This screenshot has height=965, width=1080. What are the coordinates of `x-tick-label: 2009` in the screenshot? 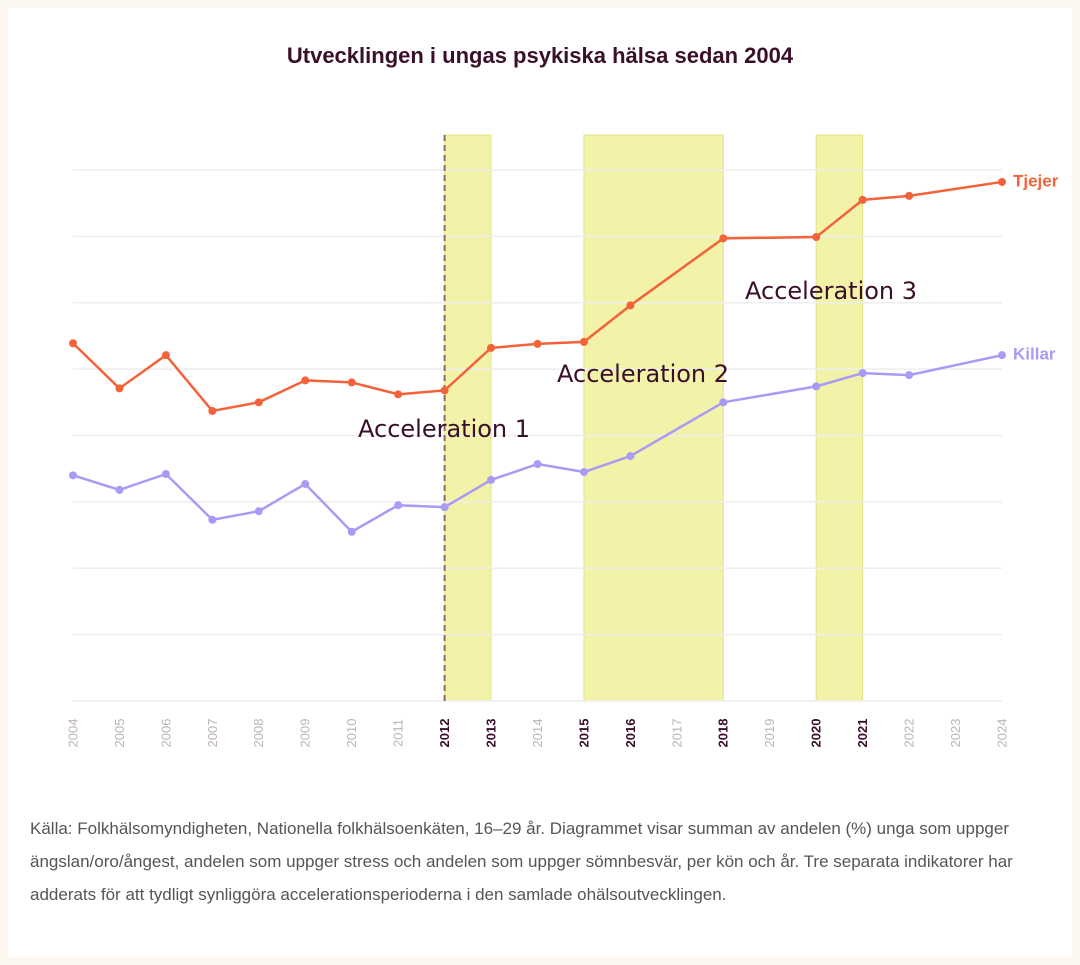 It's located at (305, 733).